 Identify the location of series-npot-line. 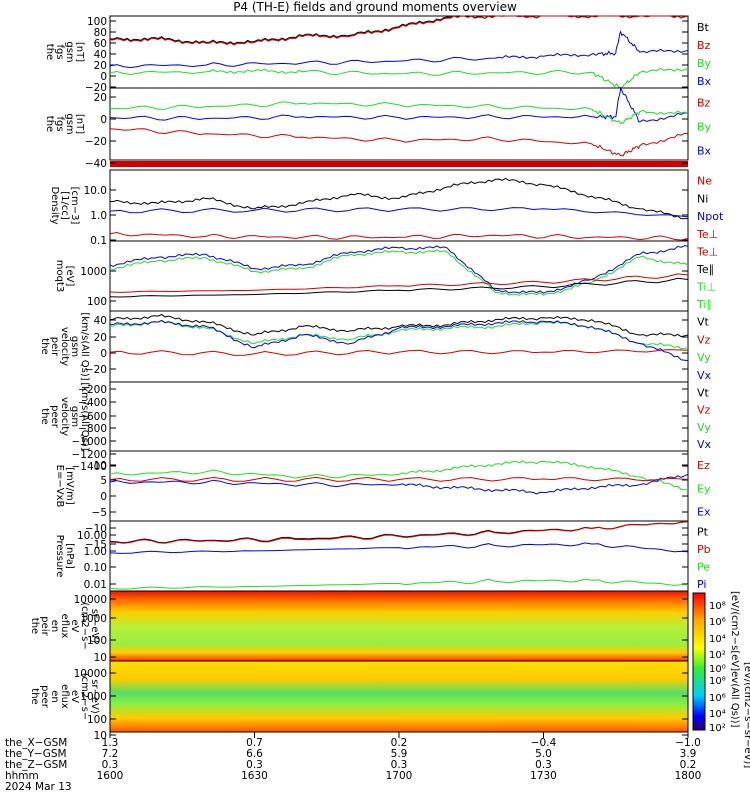
(399, 212).